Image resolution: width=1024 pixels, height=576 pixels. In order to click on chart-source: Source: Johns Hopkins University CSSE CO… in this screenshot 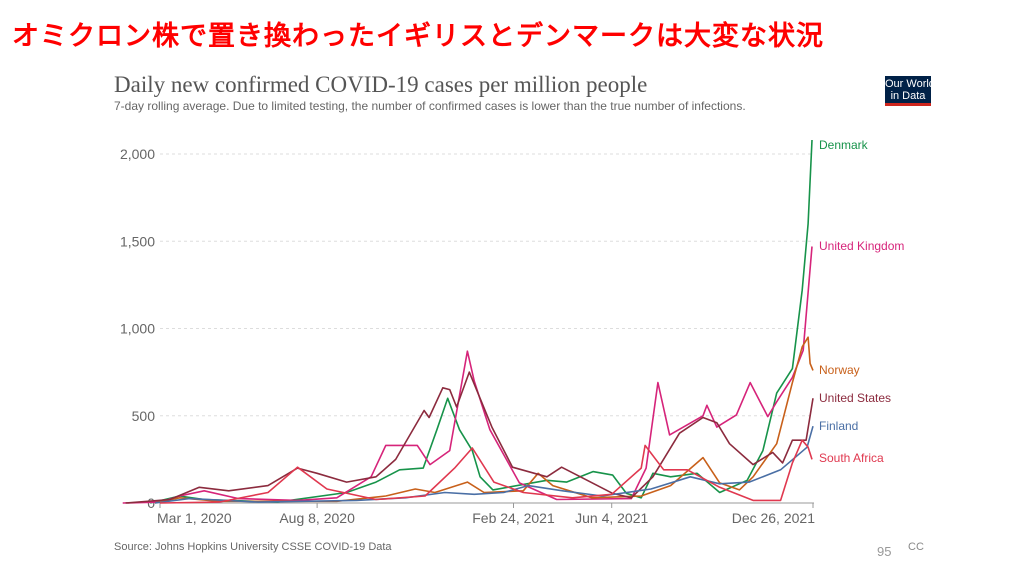, I will do `click(253, 547)`.